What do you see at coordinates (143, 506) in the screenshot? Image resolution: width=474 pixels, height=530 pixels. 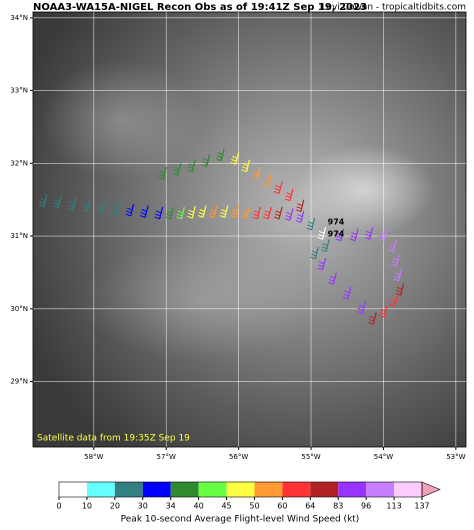 I see `colorbar-tick-label: 30` at bounding box center [143, 506].